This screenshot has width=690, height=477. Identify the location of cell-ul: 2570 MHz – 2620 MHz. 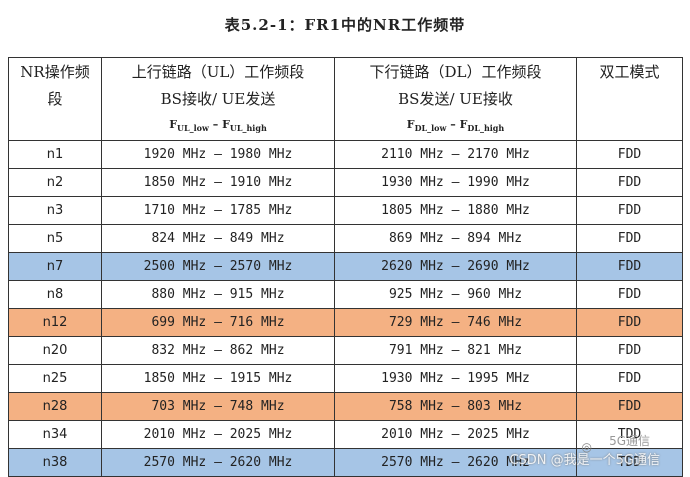
(218, 462).